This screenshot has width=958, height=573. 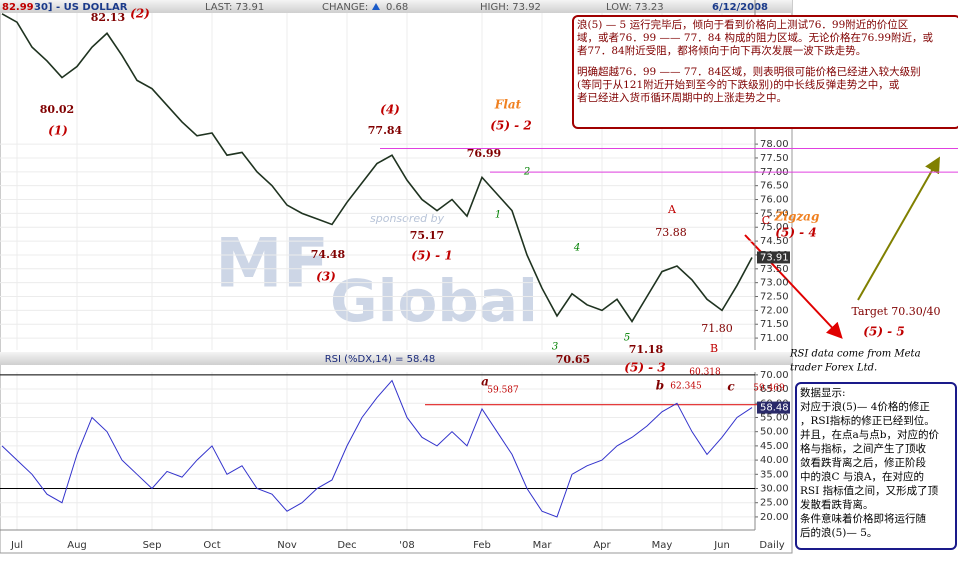 I want to click on annotation: 5, so click(x=627, y=338).